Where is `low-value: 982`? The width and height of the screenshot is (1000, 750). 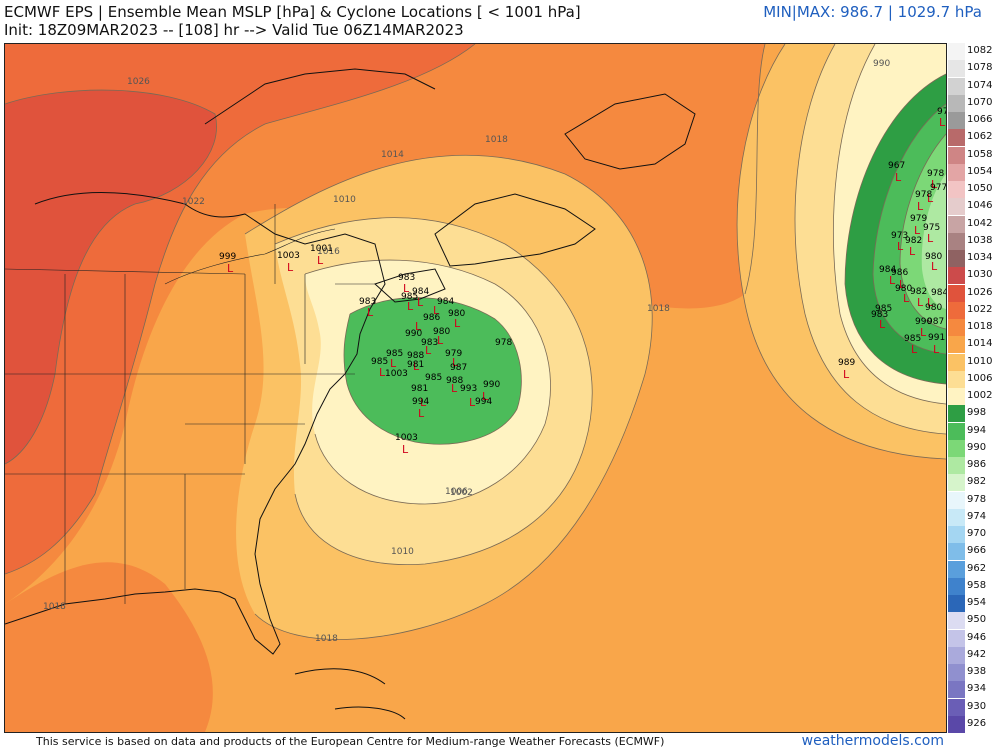 low-value: 982 is located at coordinates (913, 241).